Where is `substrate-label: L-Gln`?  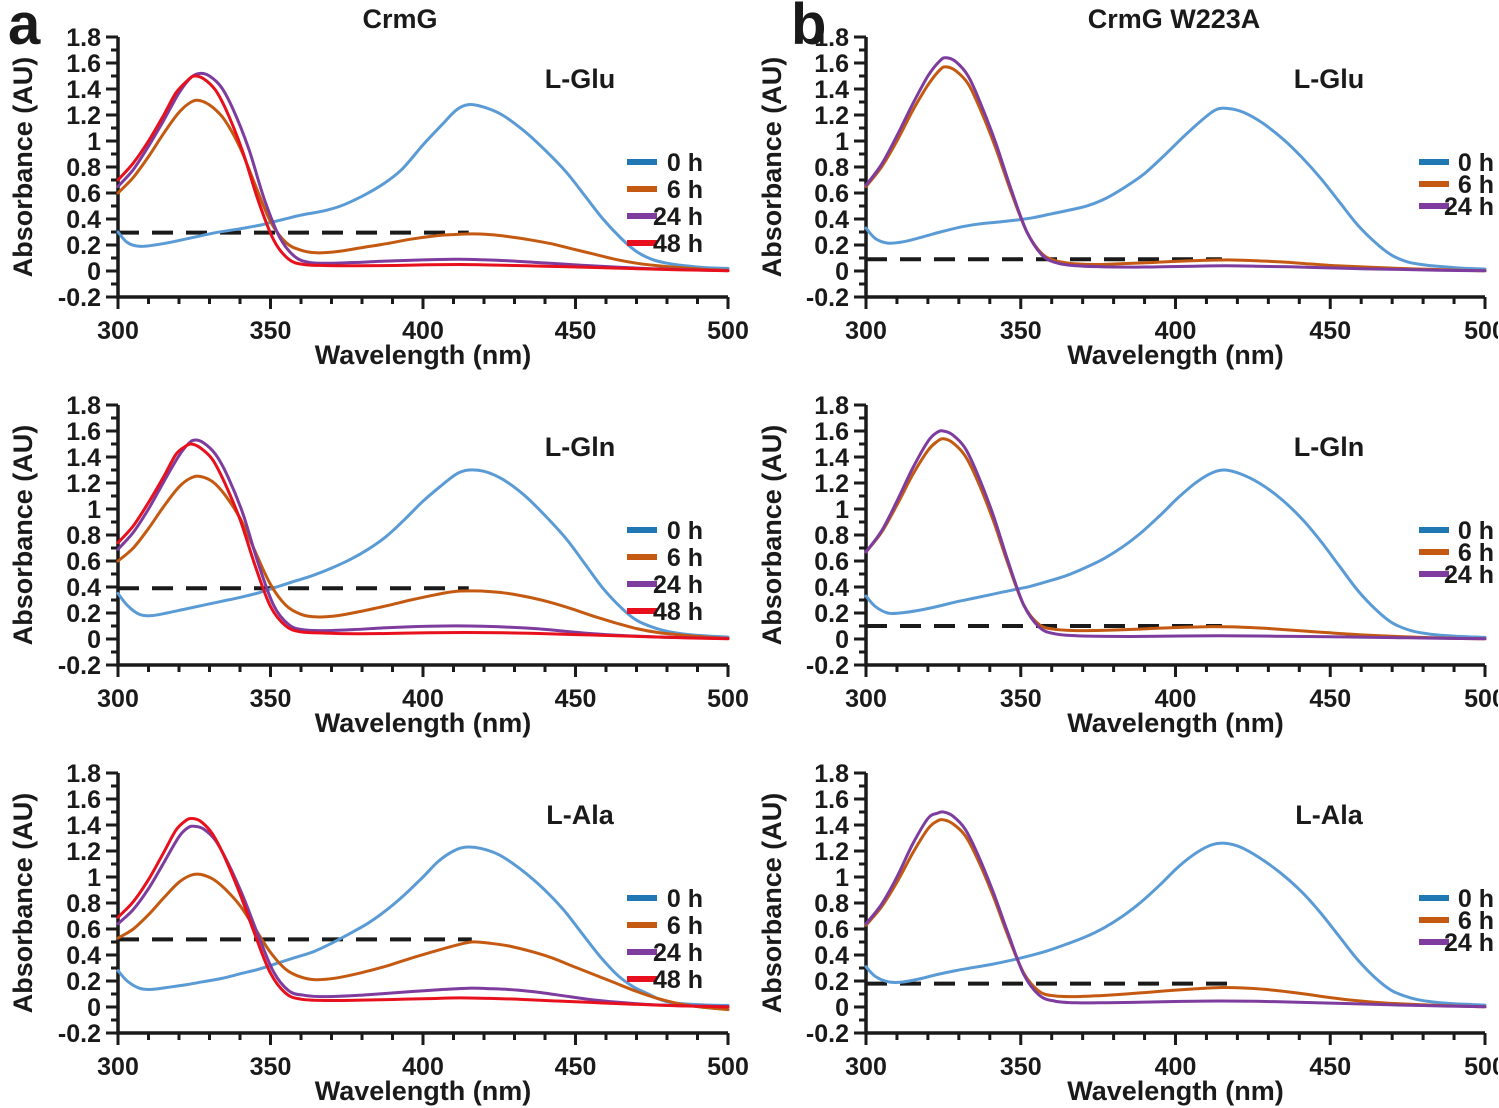 substrate-label: L-Gln is located at coordinates (1329, 447).